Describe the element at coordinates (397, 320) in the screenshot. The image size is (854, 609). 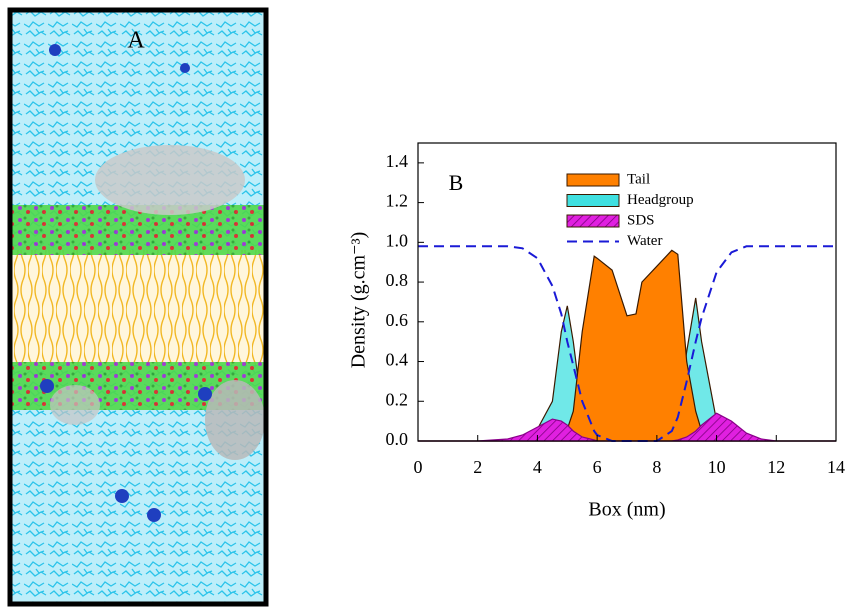
I see `y-tick-label: 0.6` at that location.